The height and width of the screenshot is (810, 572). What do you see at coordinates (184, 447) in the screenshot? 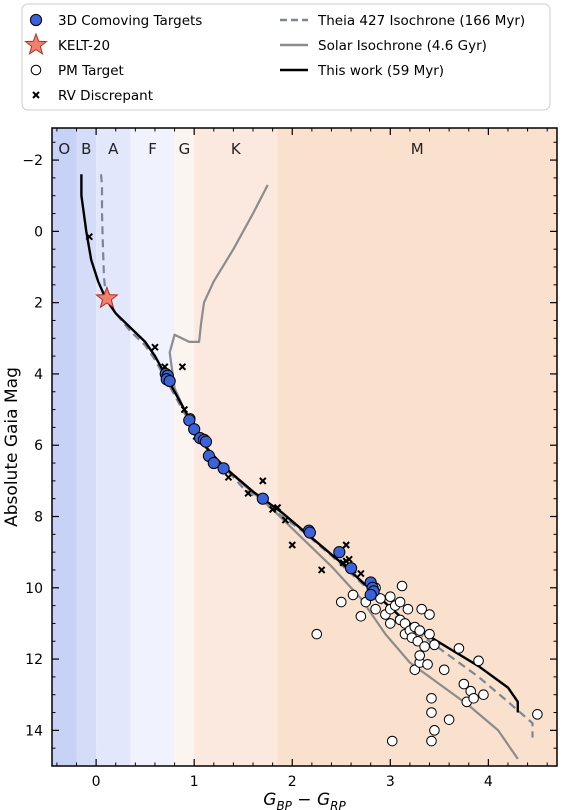
I see `band-g` at bounding box center [184, 447].